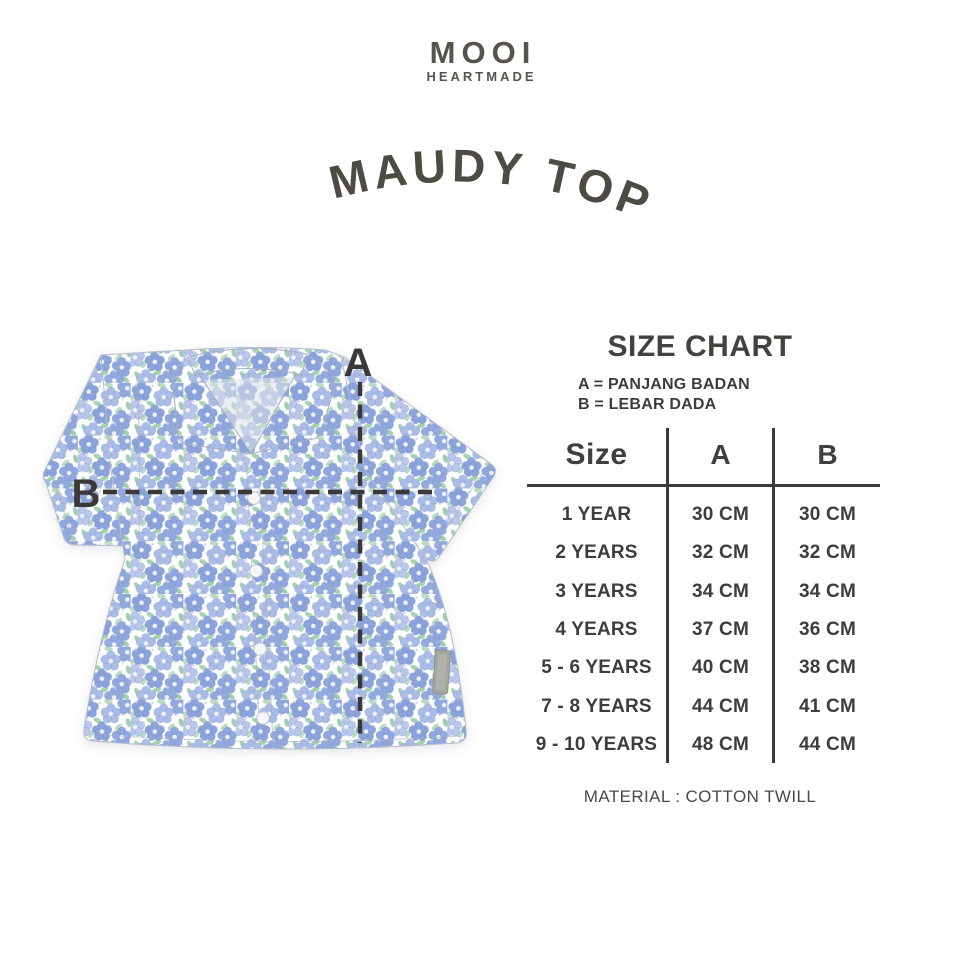 This screenshot has width=960, height=960. Describe the element at coordinates (596, 553) in the screenshot. I see `size-cell: 2 YEARS` at that location.